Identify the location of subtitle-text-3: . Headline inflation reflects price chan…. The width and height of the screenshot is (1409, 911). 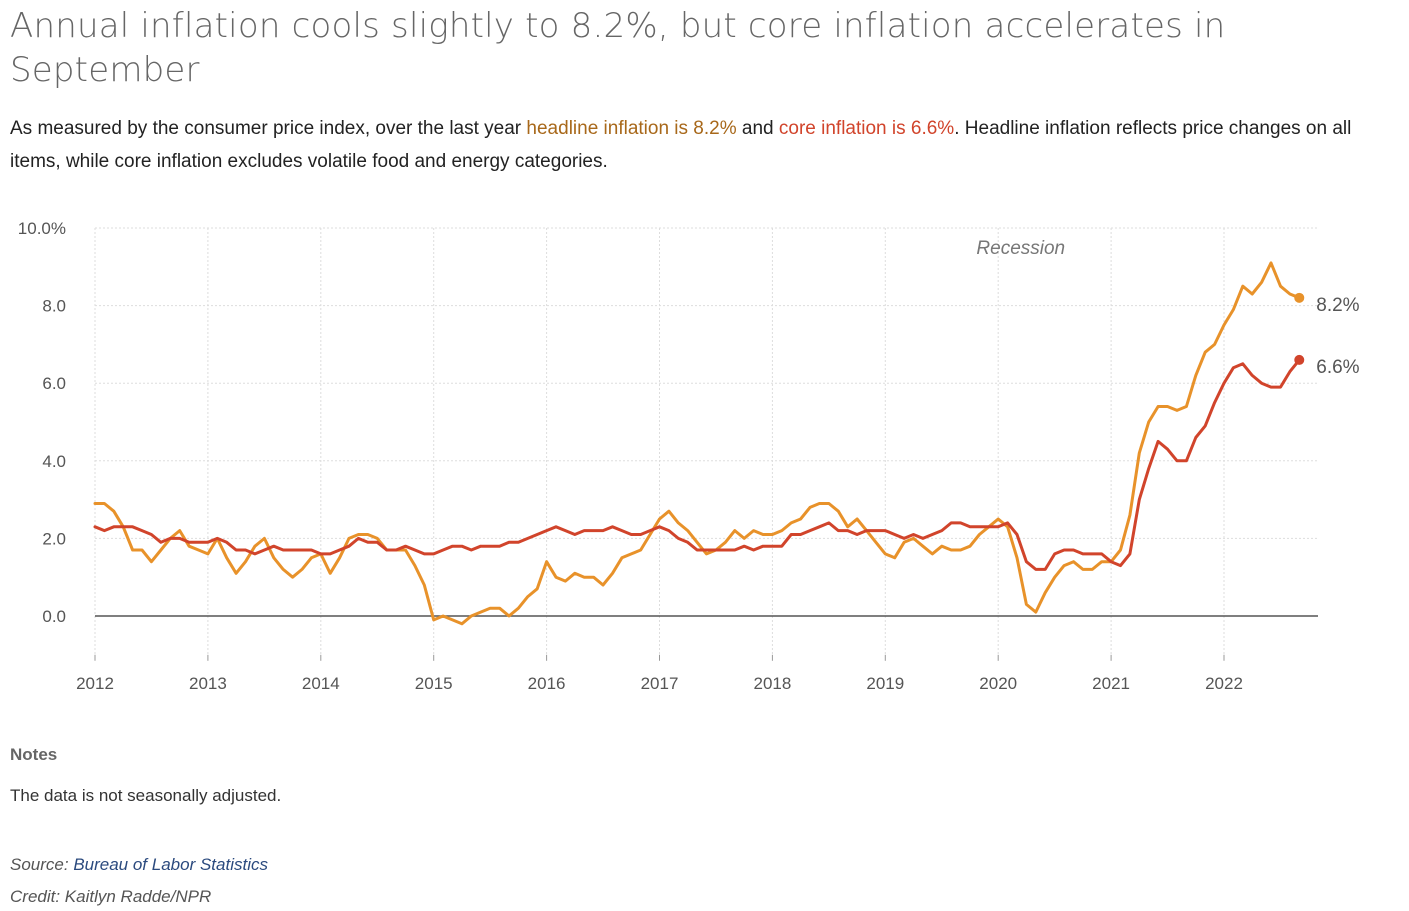
(681, 145).